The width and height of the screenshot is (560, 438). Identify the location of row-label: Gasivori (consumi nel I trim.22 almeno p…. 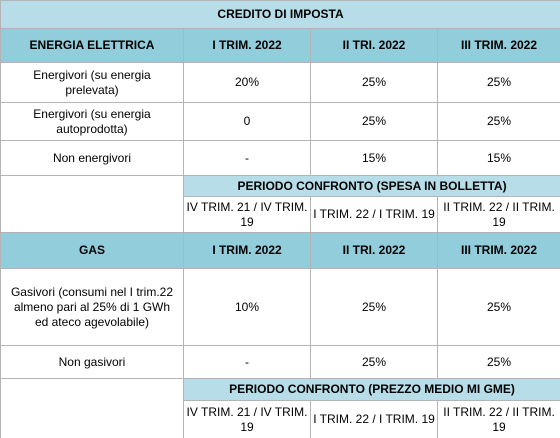
(92, 307).